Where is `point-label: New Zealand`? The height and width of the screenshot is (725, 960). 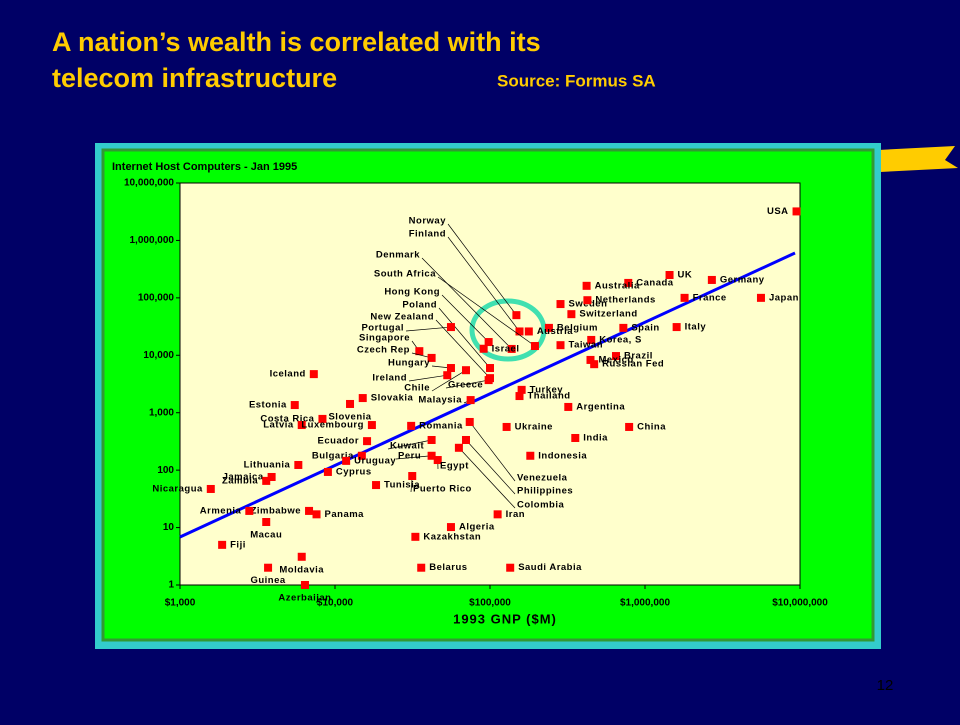
point-label: New Zealand is located at coordinates (402, 317).